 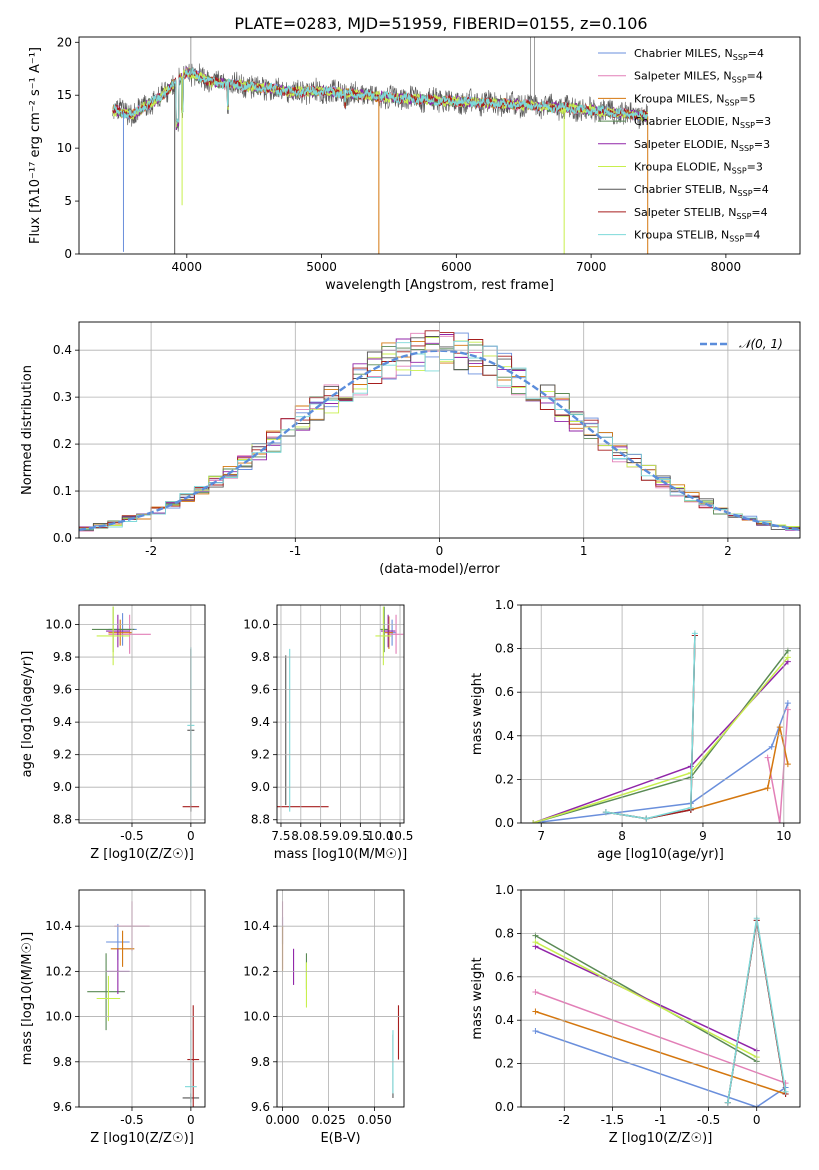 What do you see at coordinates (380, 836) in the screenshot?
I see `x-tick-label: 10.0` at bounding box center [380, 836].